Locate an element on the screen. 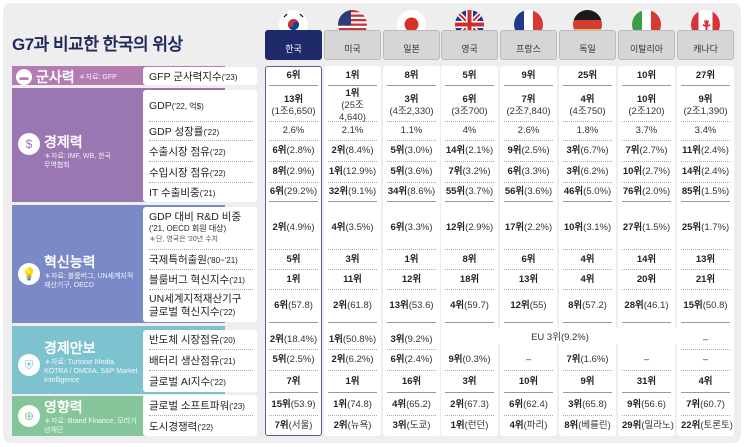 The width and height of the screenshot is (745, 447). cell-export: 14위(2.1%) is located at coordinates (469, 151).